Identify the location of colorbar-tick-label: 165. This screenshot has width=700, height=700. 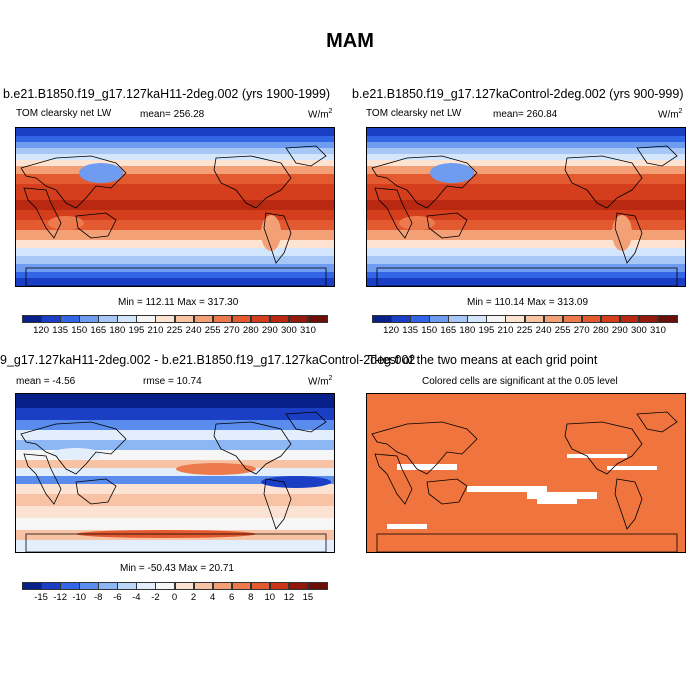
(448, 330).